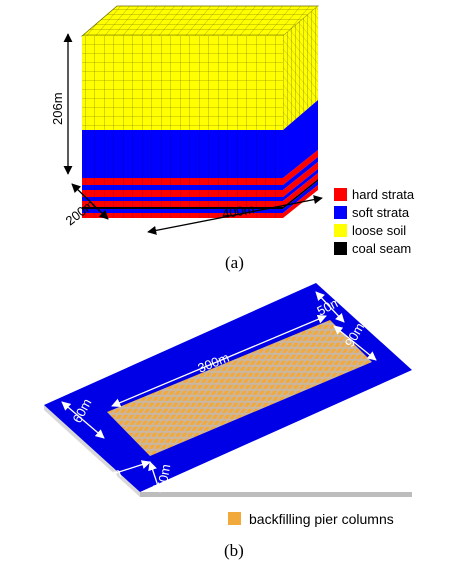  What do you see at coordinates (381, 212) in the screenshot?
I see `legend-label-soft-strata: soft strata` at bounding box center [381, 212].